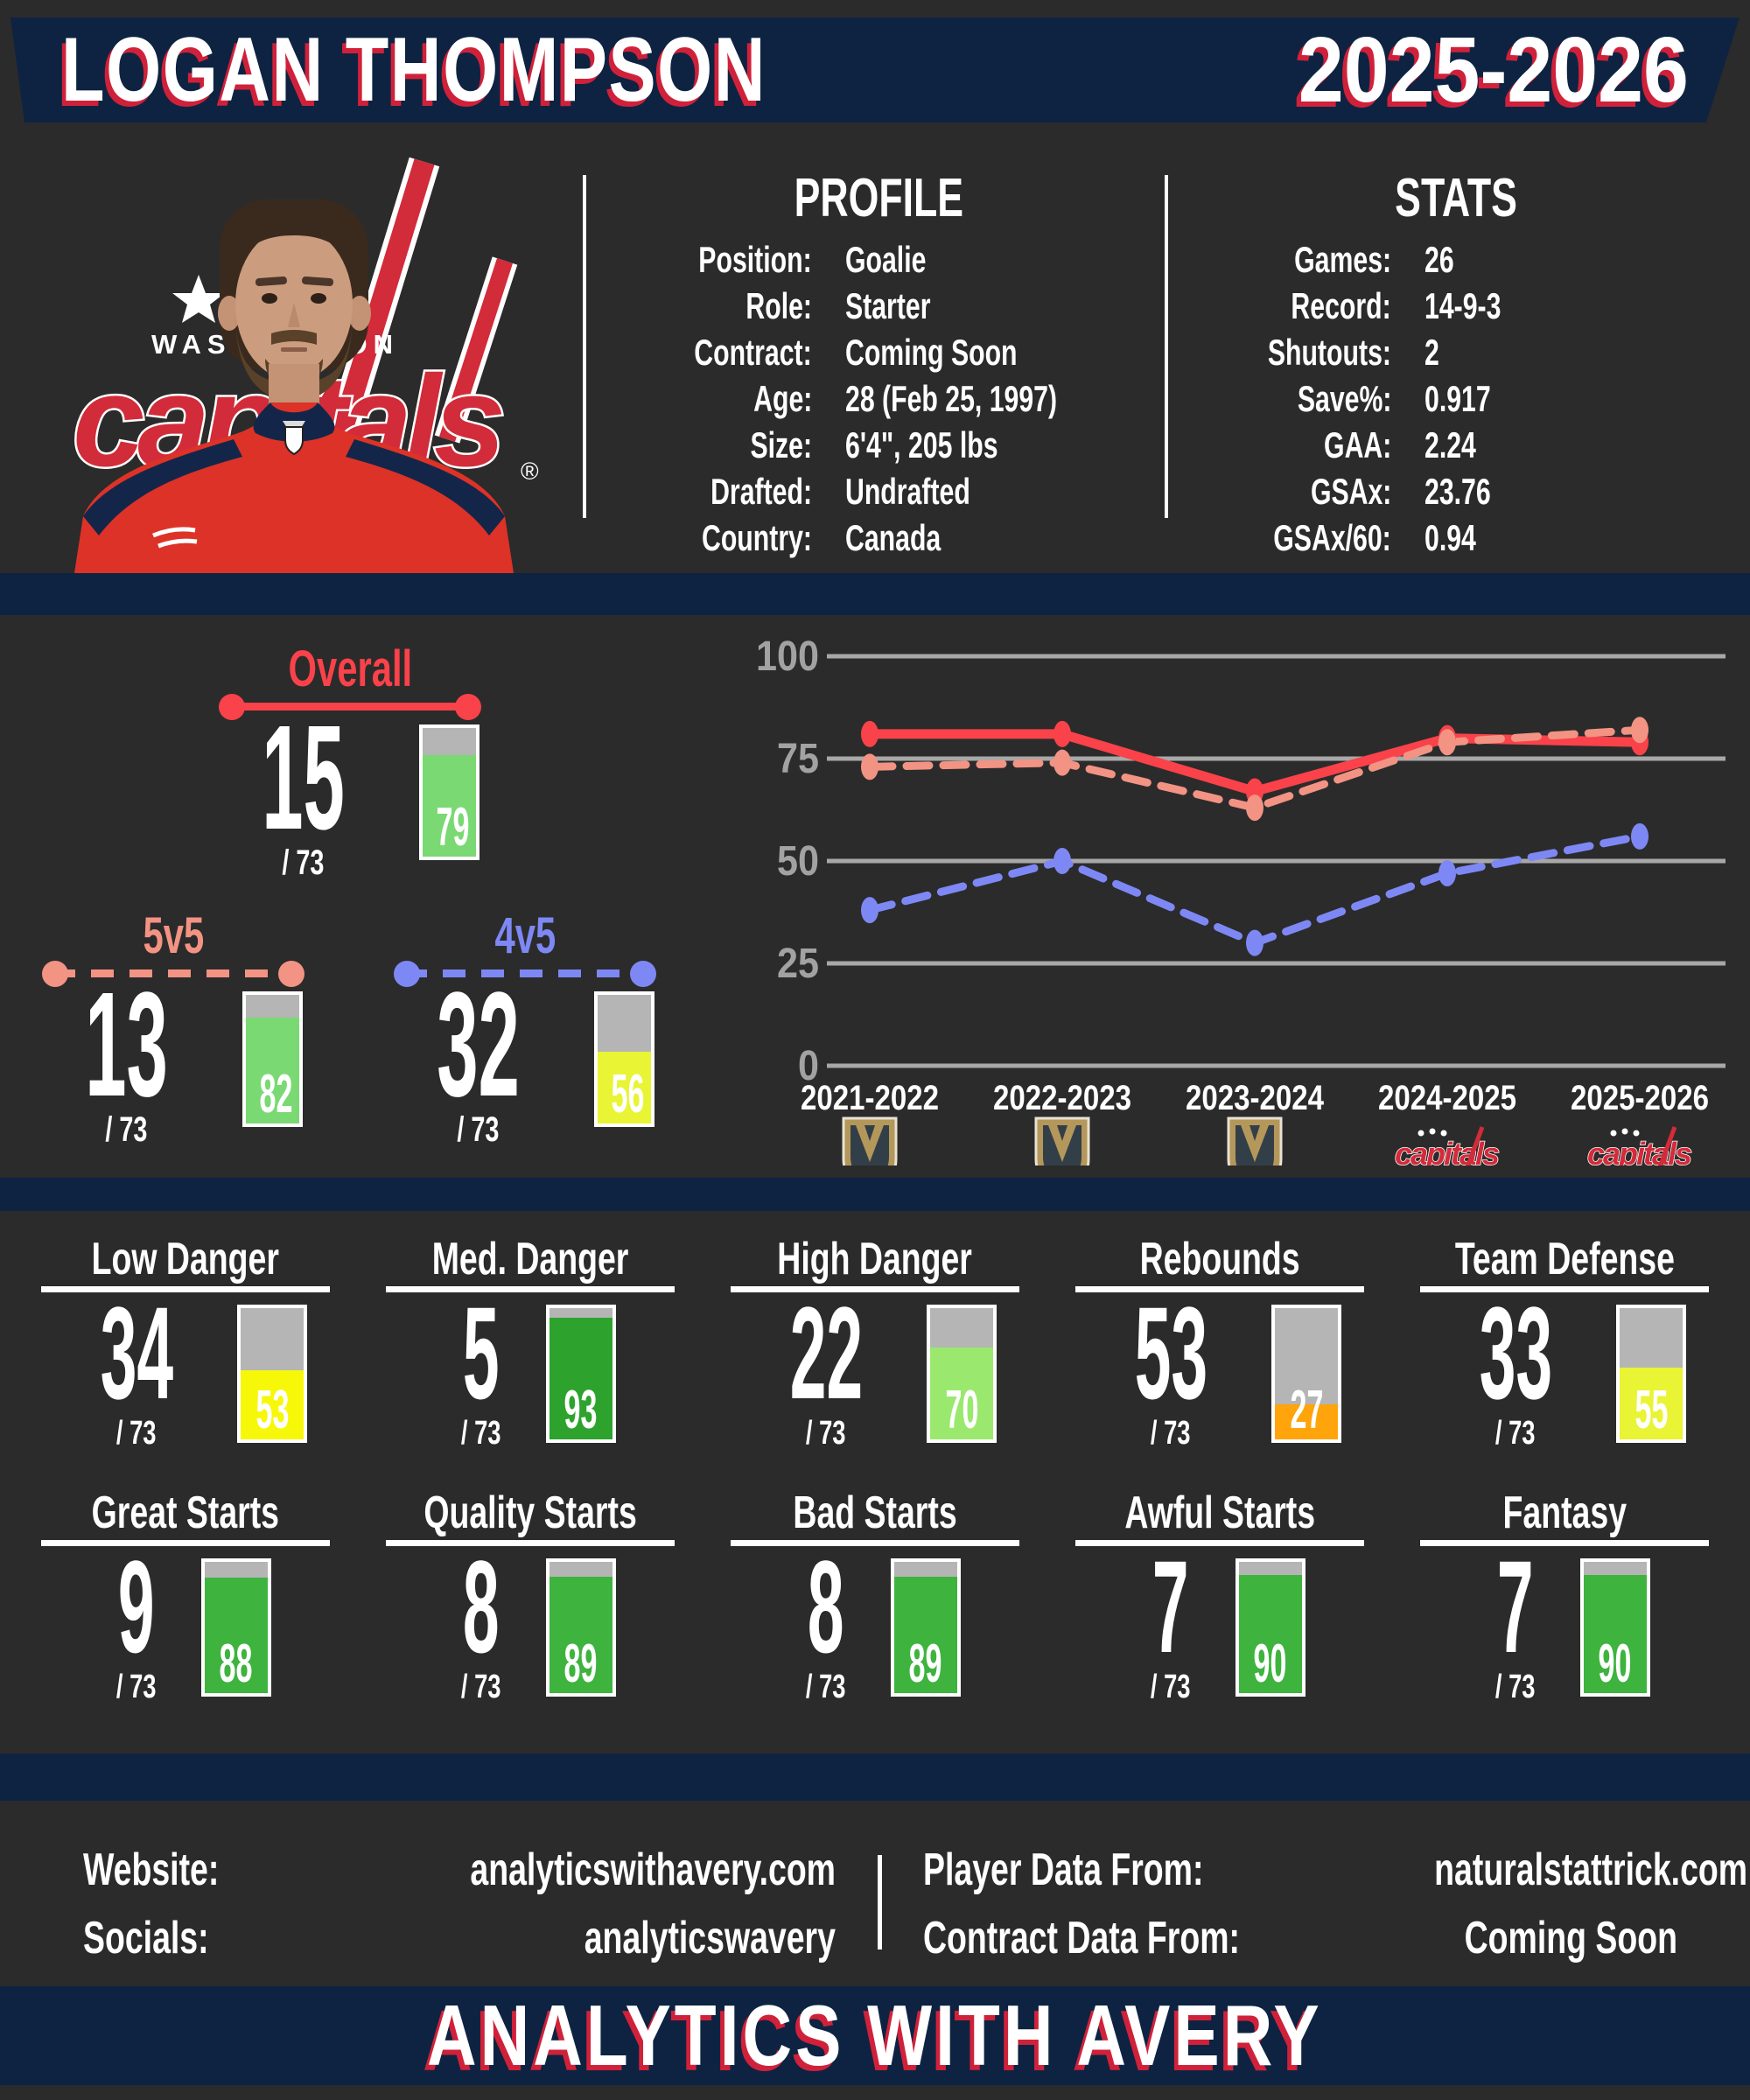 This screenshot has width=1750, height=2100. What do you see at coordinates (1493, 70) in the screenshot?
I see `season-label: 2025-2026` at bounding box center [1493, 70].